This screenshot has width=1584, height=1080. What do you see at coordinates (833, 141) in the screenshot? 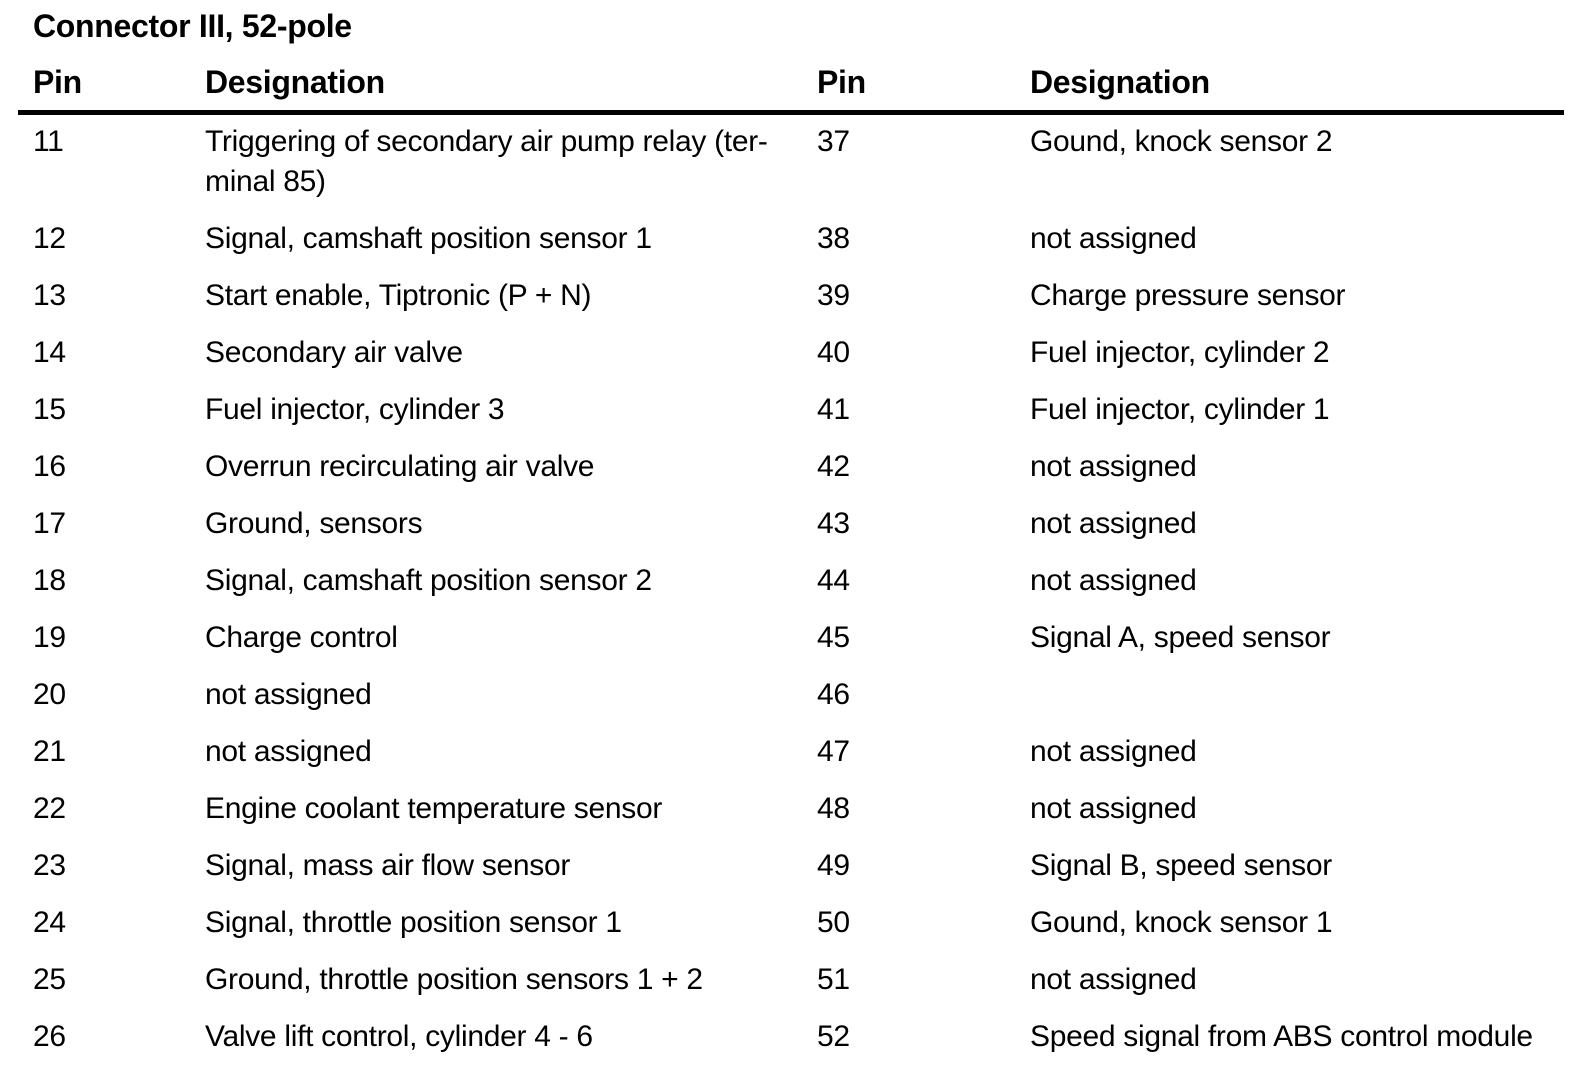
I see `pin-cell: 37` at bounding box center [833, 141].